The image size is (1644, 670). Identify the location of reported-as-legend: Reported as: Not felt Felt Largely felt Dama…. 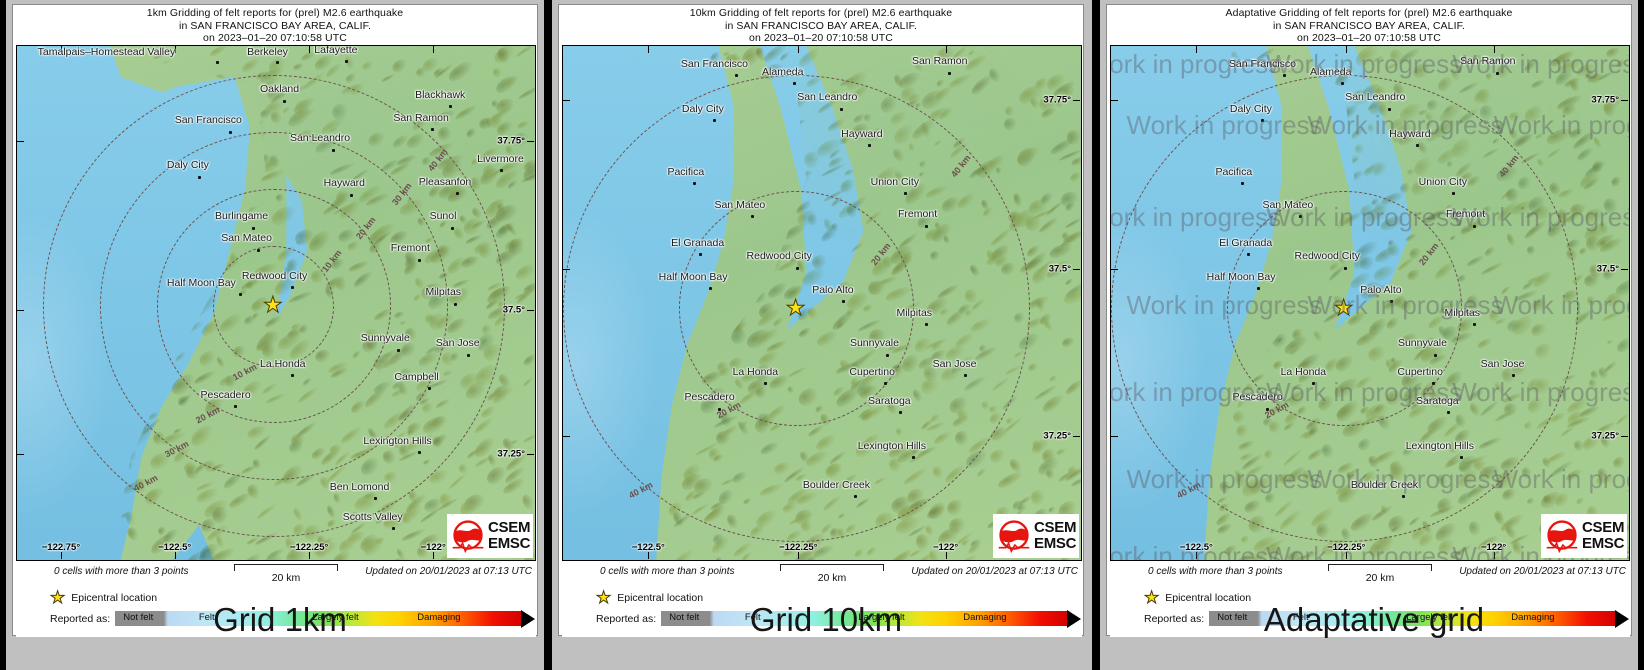
(839, 618).